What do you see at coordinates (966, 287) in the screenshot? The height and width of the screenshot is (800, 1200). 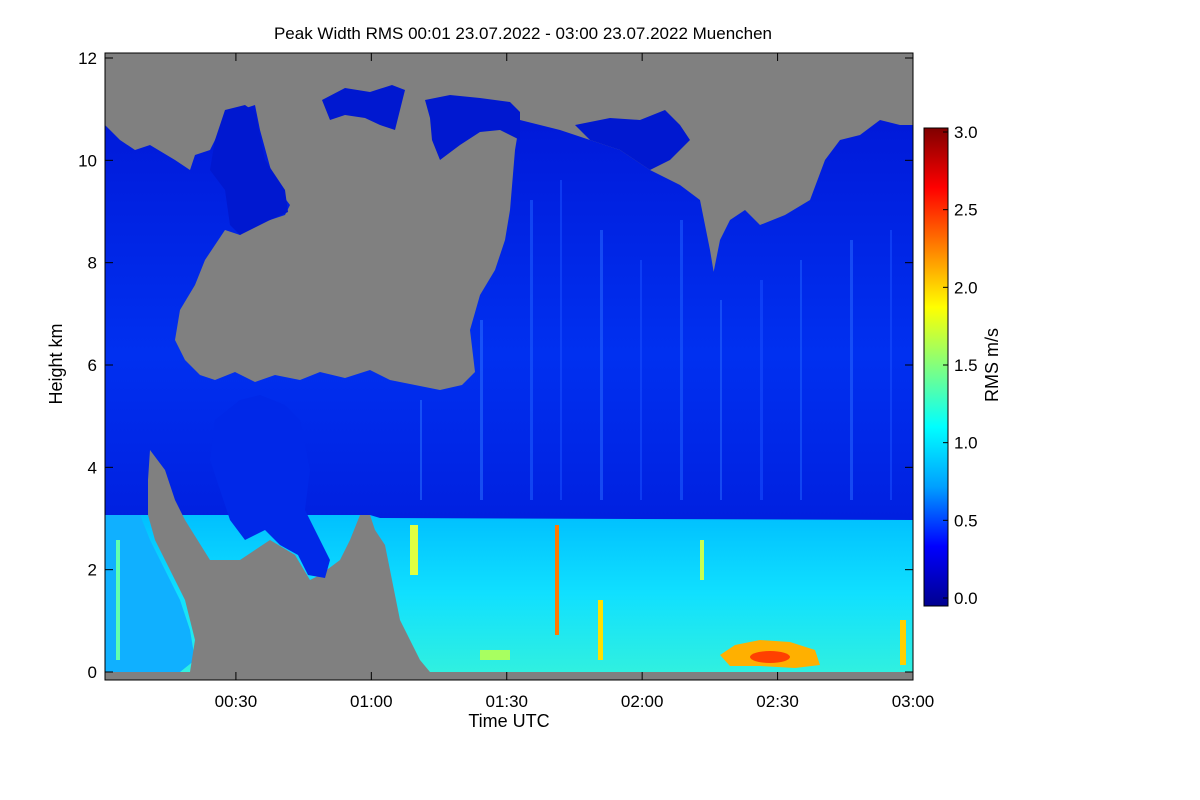 I see `colorbar-tick-label: 2.0` at bounding box center [966, 287].